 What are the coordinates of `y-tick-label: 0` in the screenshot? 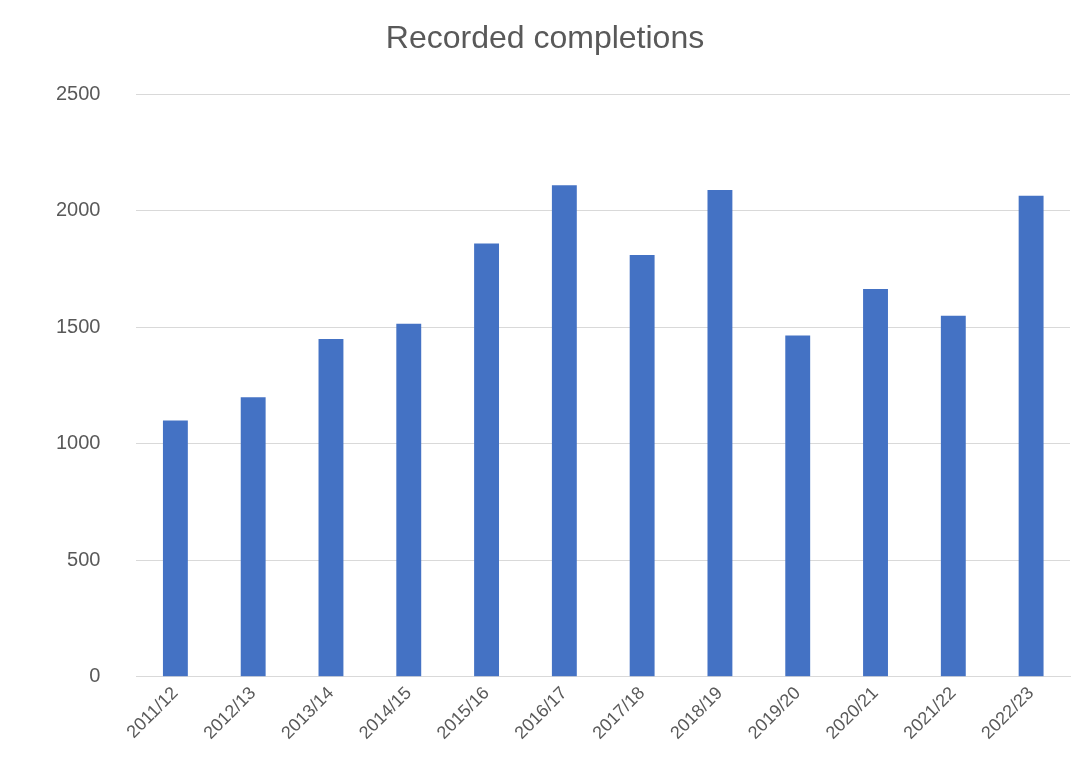 It's located at (95, 675).